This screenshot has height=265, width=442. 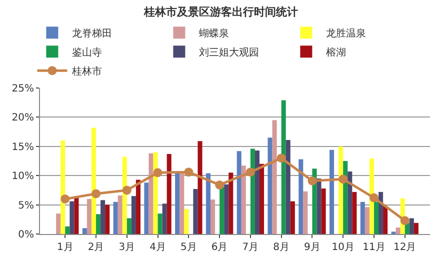 I want to click on x-tick-label: 4月, so click(x=158, y=247).